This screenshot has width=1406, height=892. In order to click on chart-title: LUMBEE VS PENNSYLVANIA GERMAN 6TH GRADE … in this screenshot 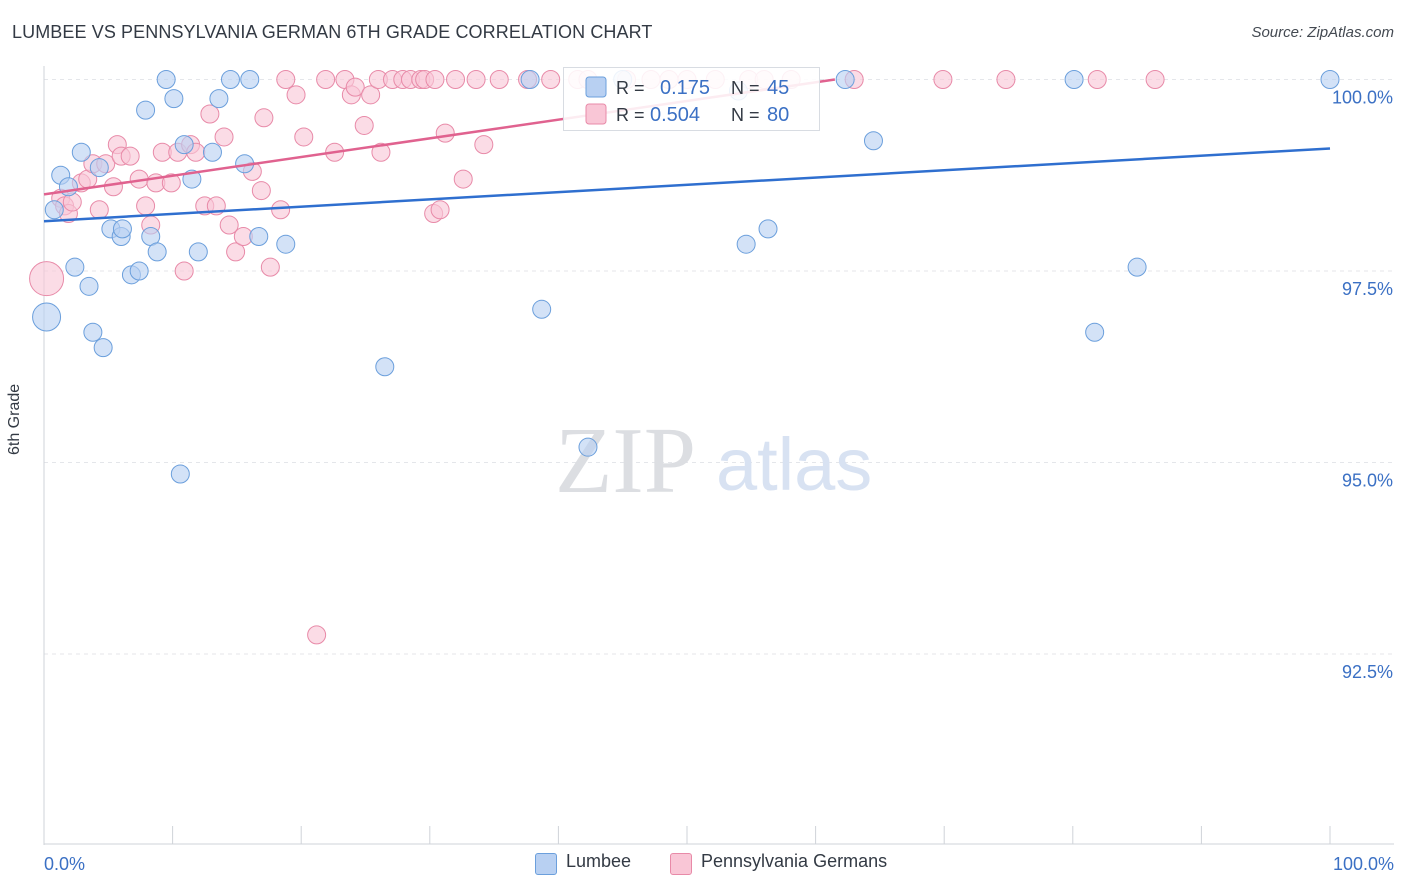, I will do `click(332, 32)`.